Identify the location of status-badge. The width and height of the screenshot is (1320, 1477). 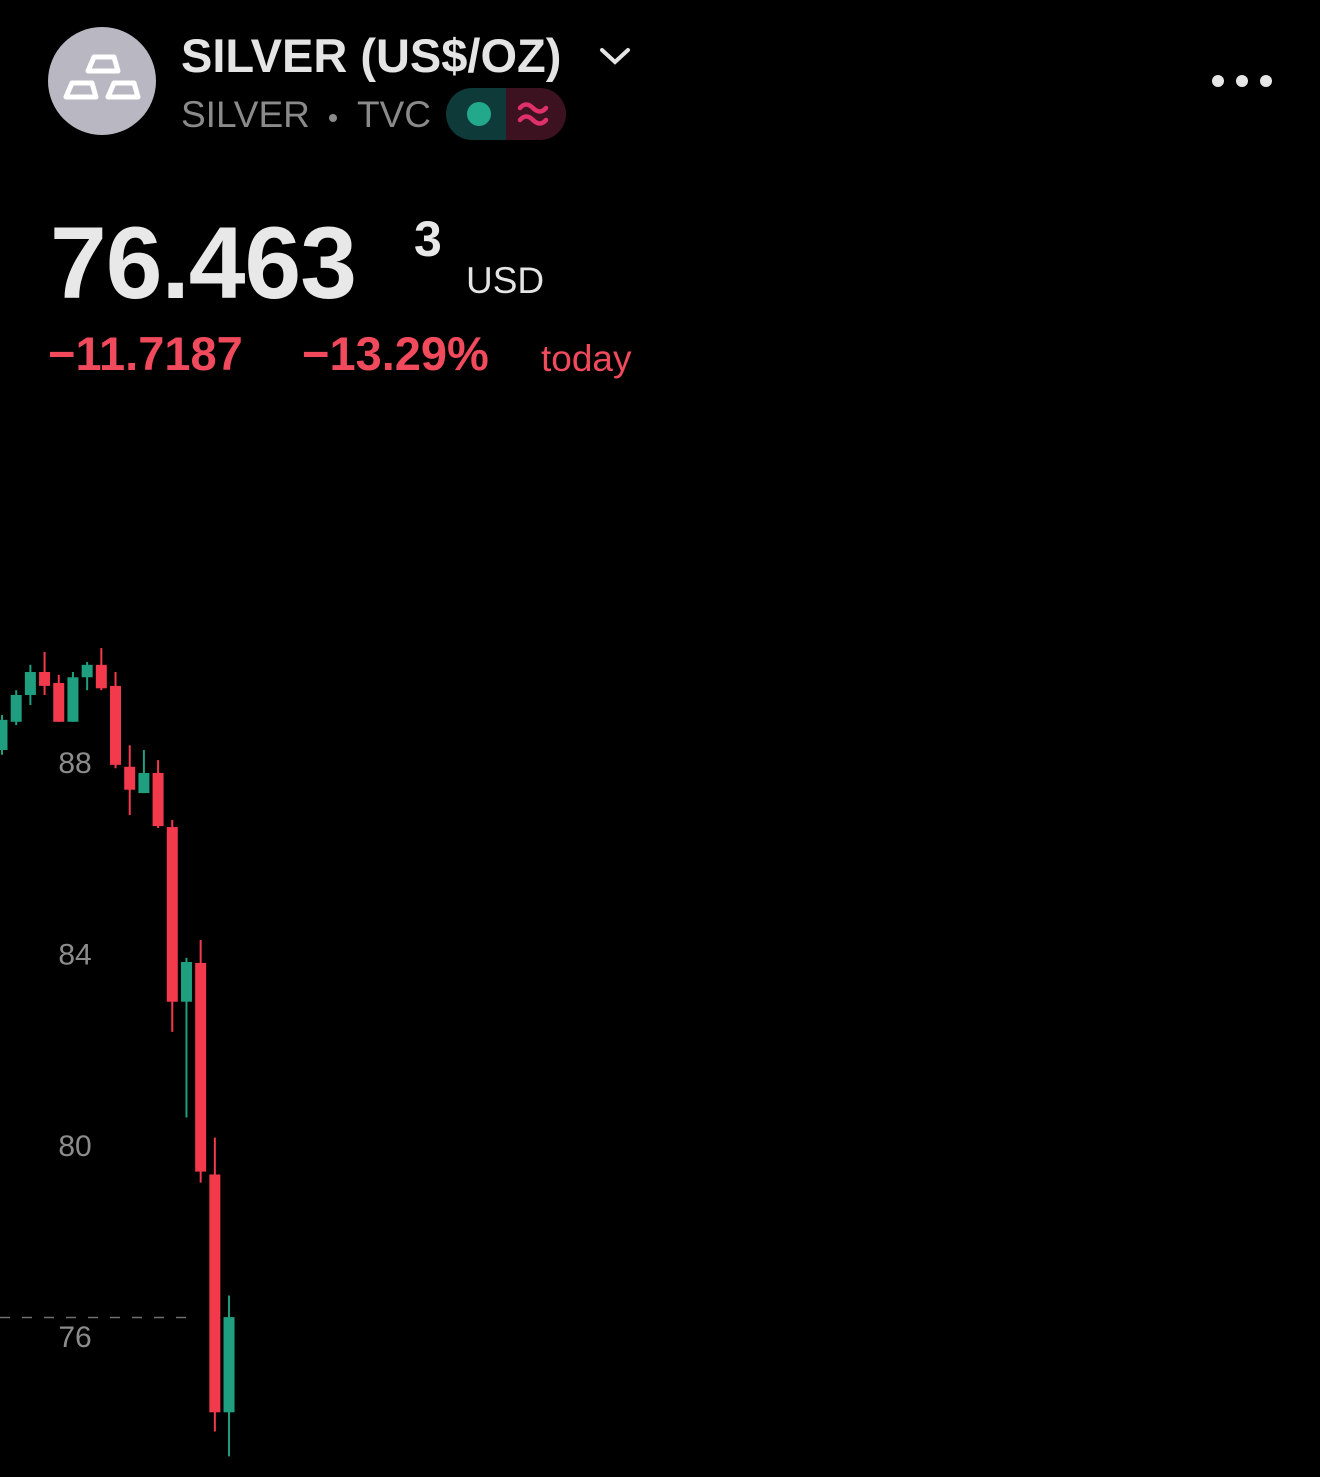
(506, 114).